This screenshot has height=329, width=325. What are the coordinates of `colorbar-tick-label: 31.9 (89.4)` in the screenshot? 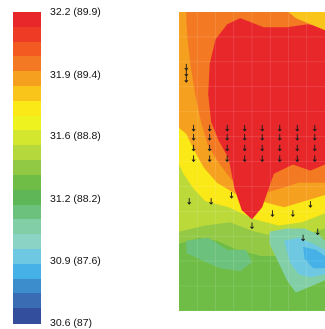 It's located at (75, 75).